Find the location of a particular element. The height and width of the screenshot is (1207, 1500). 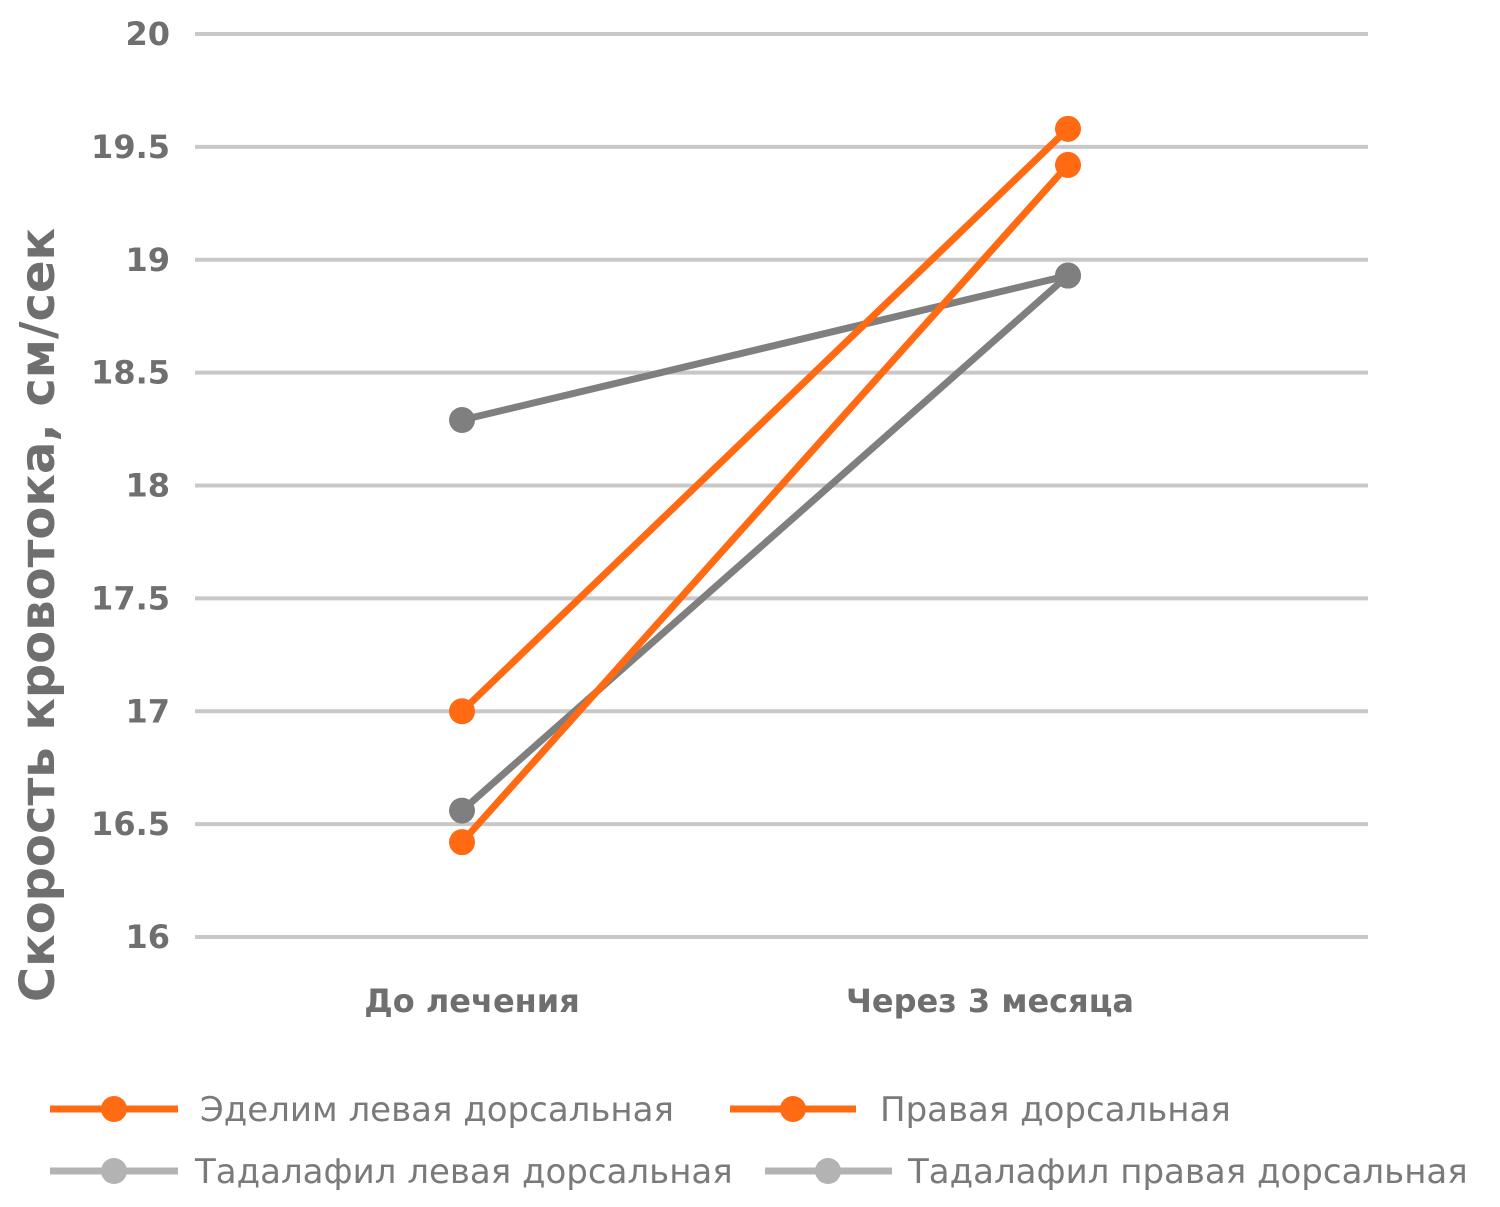

y-tick-label: 20 is located at coordinates (147, 34).